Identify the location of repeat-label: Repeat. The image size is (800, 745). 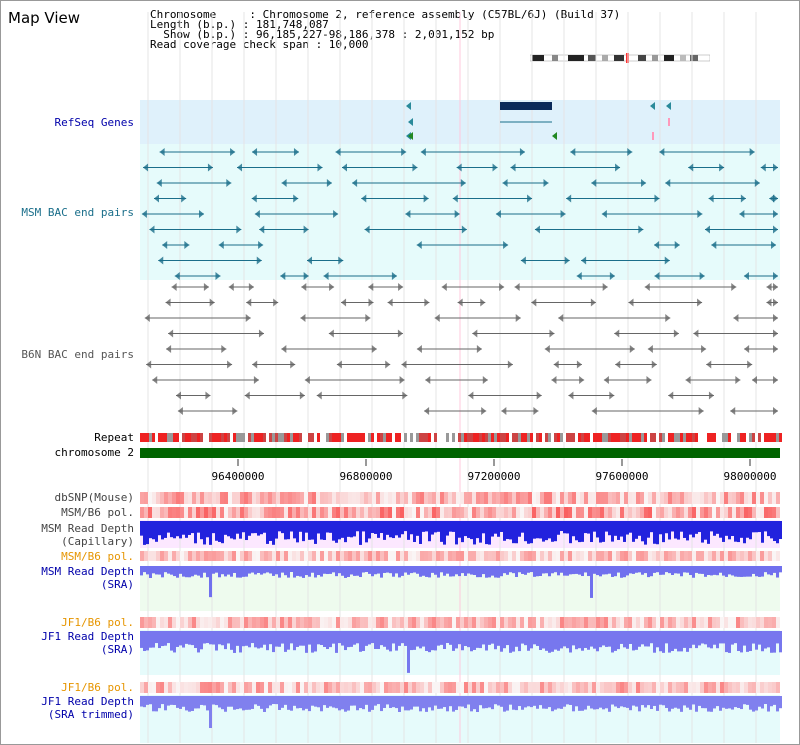
(114, 437).